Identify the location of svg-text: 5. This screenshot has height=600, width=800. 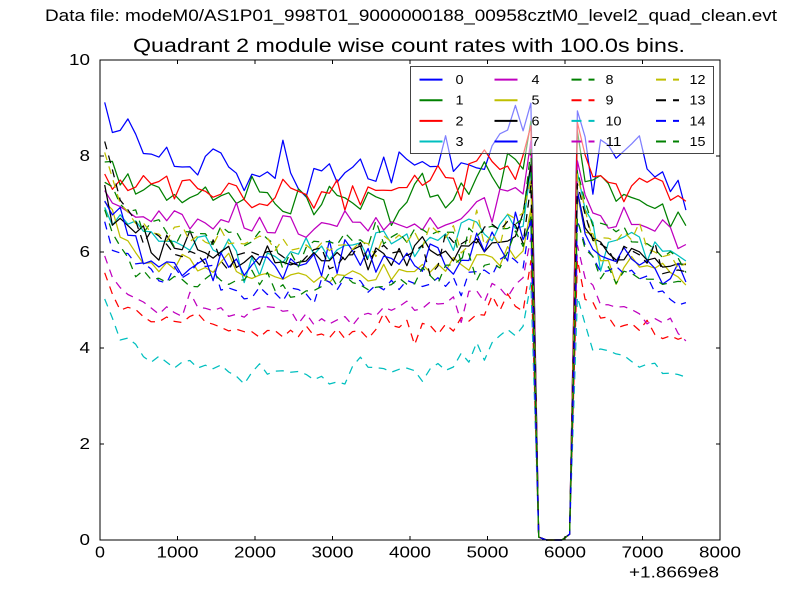
(536, 101).